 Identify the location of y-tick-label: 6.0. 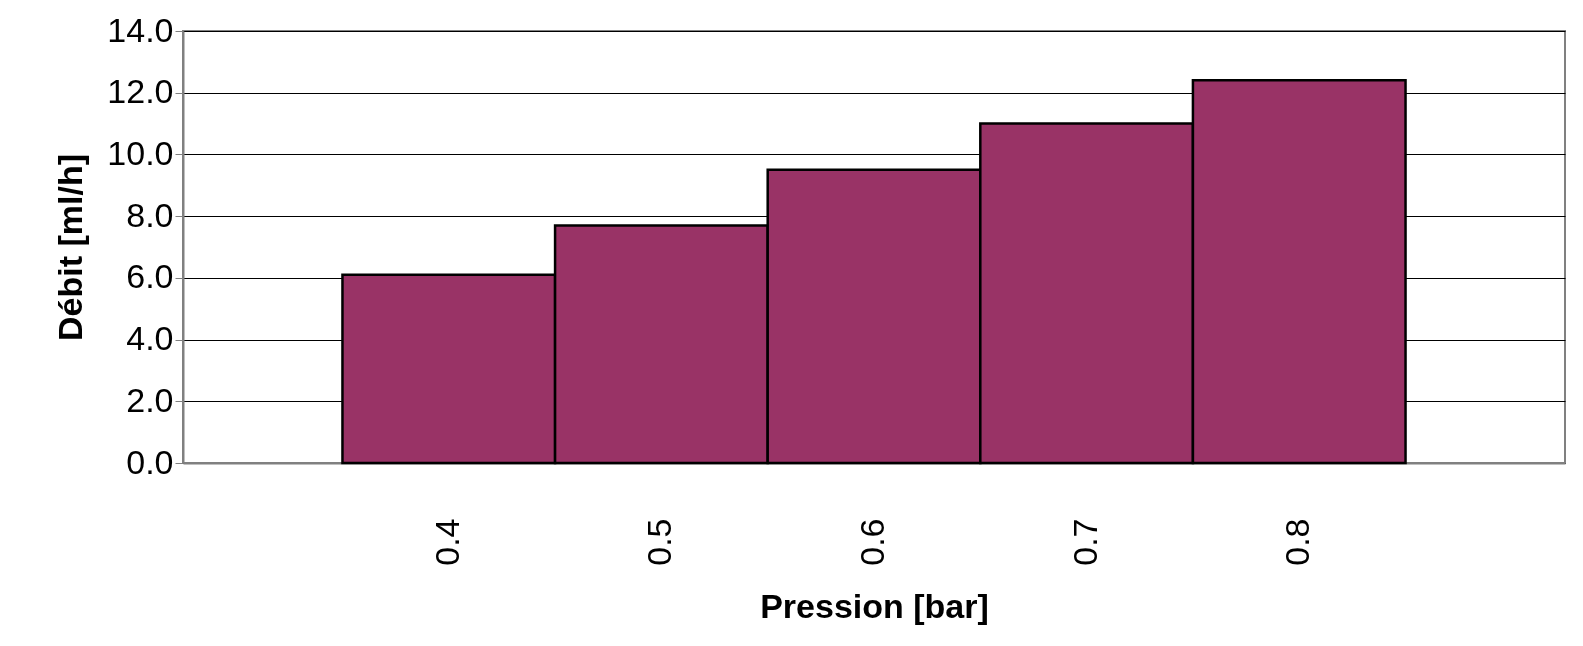
(150, 276).